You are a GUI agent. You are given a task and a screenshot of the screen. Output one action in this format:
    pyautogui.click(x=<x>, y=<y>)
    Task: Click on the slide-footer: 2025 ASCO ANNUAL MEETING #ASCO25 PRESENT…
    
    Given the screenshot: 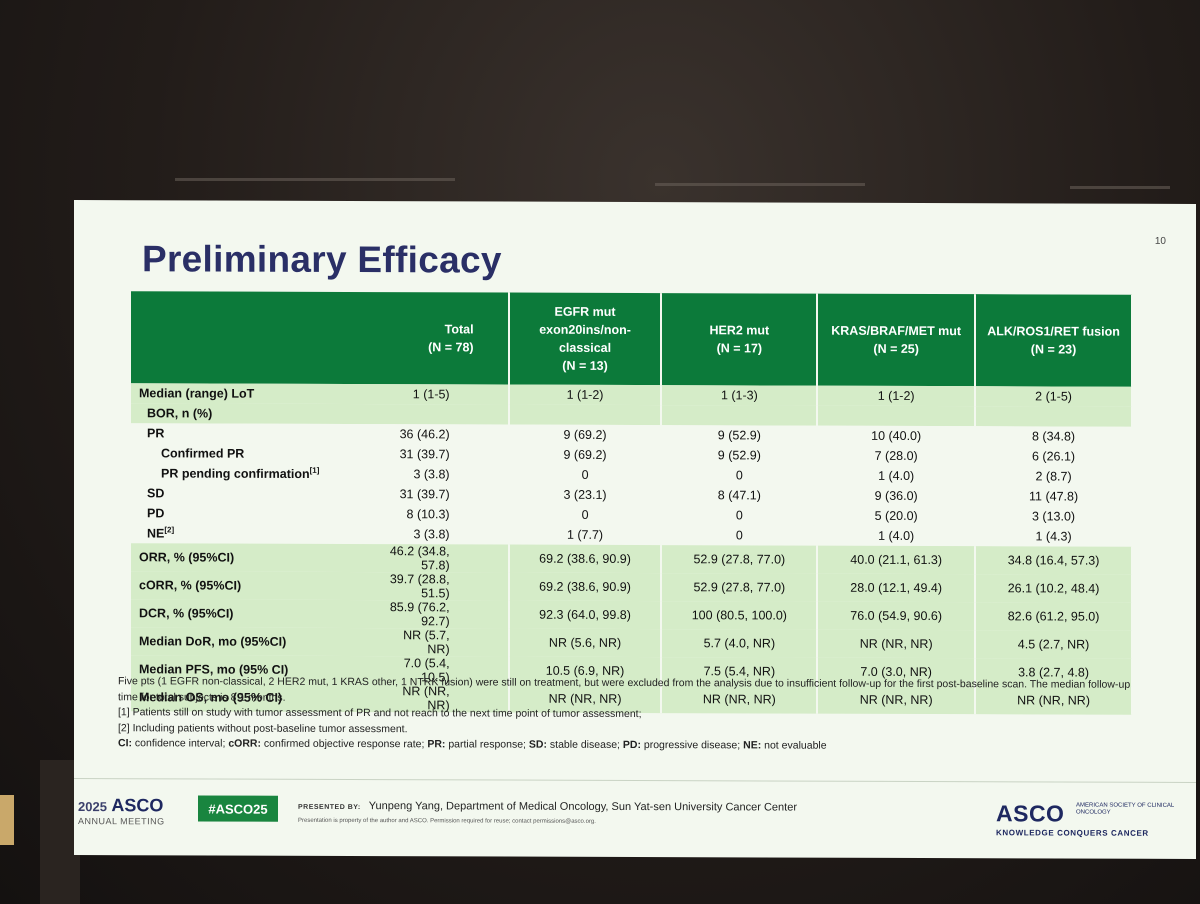 What is the action you would take?
    pyautogui.click(x=635, y=818)
    